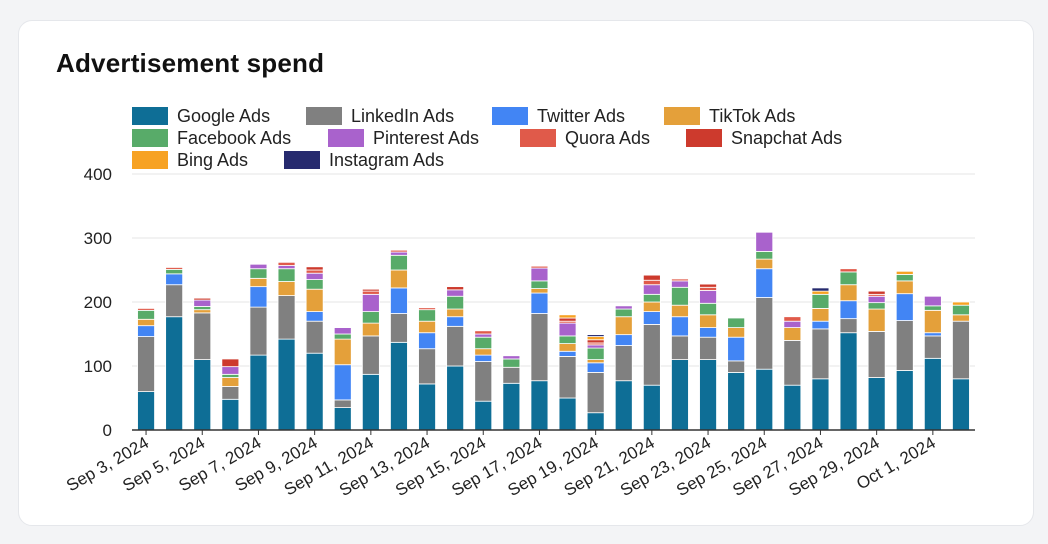  Describe the element at coordinates (234, 138) in the screenshot. I see `legend-label: Facebook Ads` at that location.